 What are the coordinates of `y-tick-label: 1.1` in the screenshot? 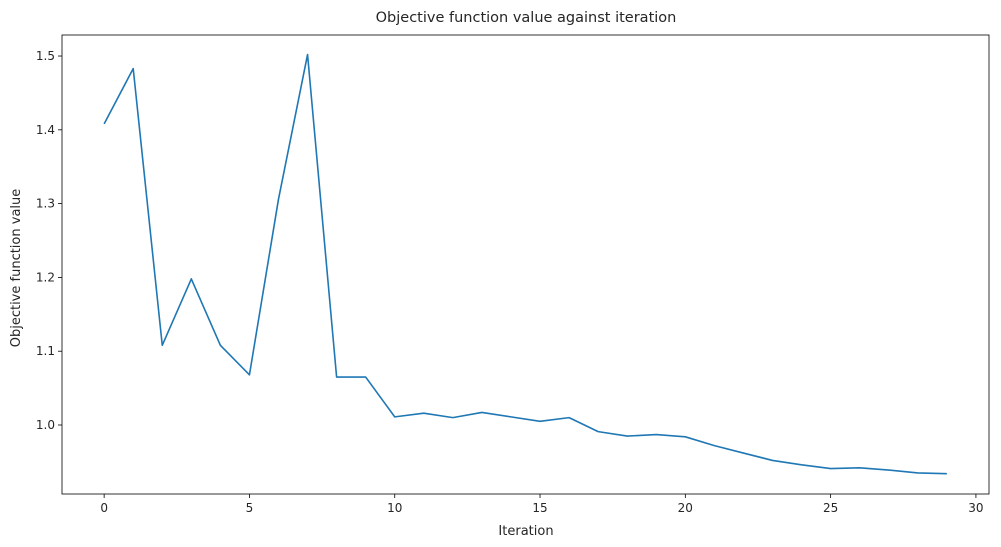 It's located at (45, 351).